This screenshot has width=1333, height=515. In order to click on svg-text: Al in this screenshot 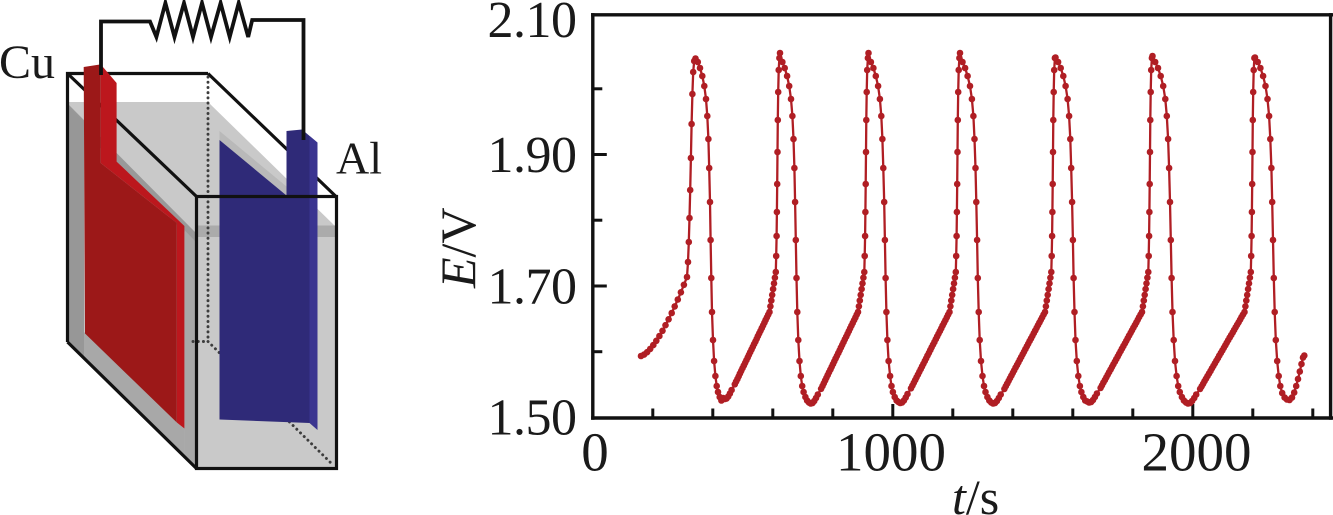, I will do `click(359, 158)`.